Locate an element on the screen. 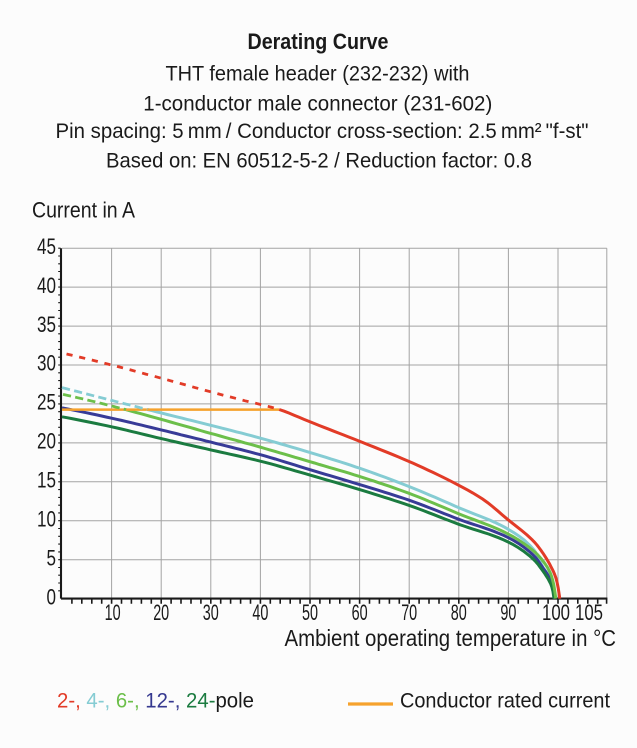 The height and width of the screenshot is (748, 637). svg-text: 25 is located at coordinates (46, 402).